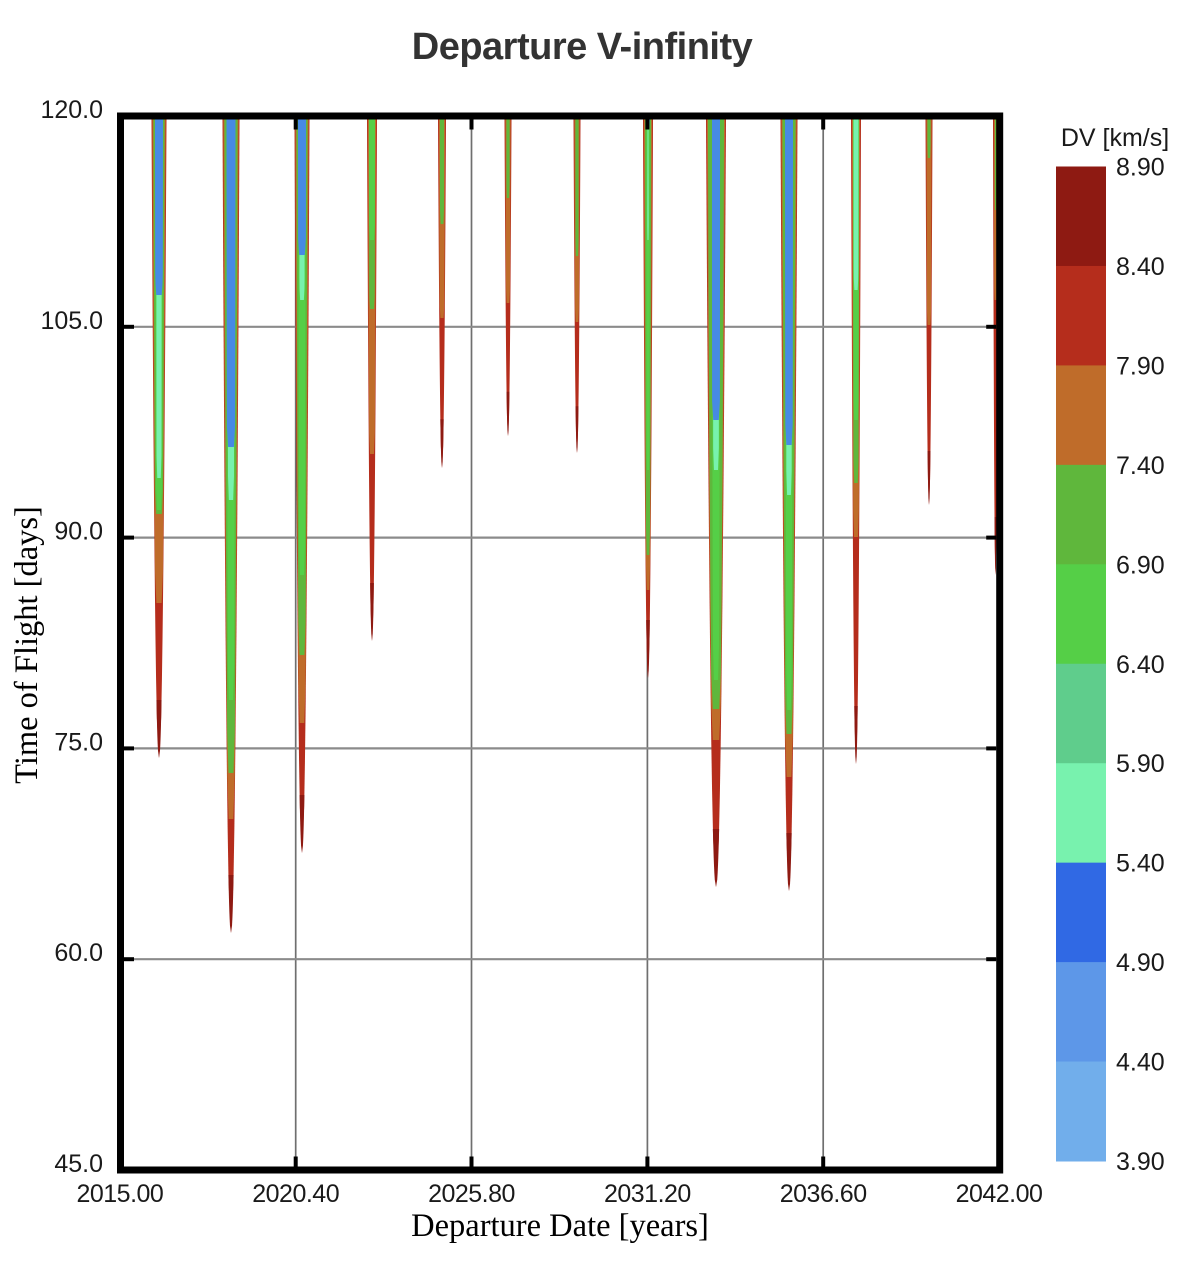  I want to click on svg-text: 2020.40, so click(295, 1194).